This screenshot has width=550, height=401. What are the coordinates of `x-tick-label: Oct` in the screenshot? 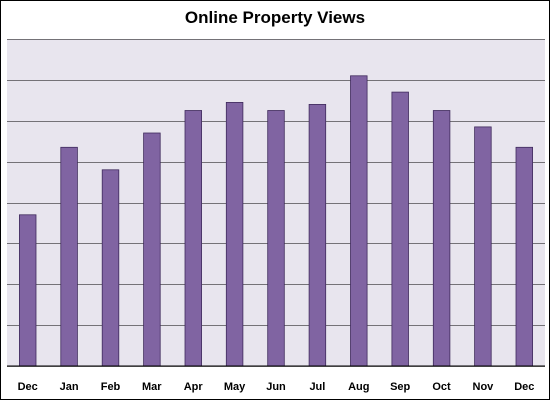 It's located at (441, 387).